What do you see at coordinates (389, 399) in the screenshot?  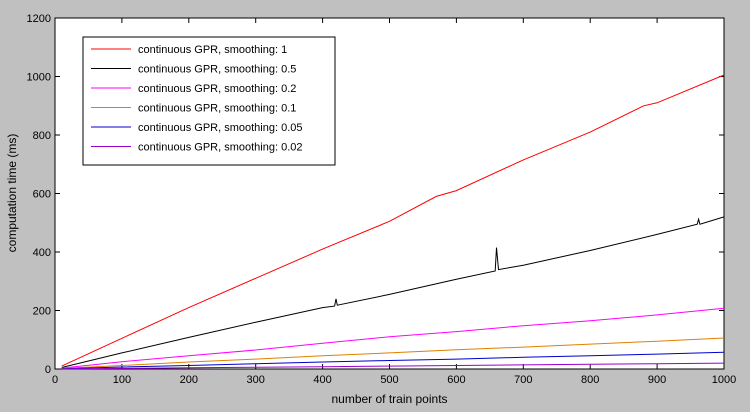 I see `x-axis-label: number of train points` at bounding box center [389, 399].